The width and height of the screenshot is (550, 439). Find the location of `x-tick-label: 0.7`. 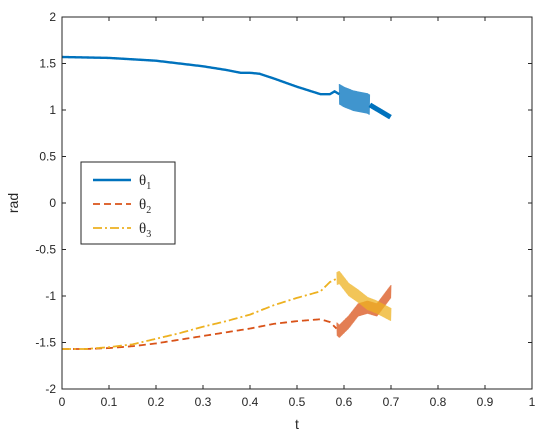

x-tick-label: 0.7 is located at coordinates (391, 402).